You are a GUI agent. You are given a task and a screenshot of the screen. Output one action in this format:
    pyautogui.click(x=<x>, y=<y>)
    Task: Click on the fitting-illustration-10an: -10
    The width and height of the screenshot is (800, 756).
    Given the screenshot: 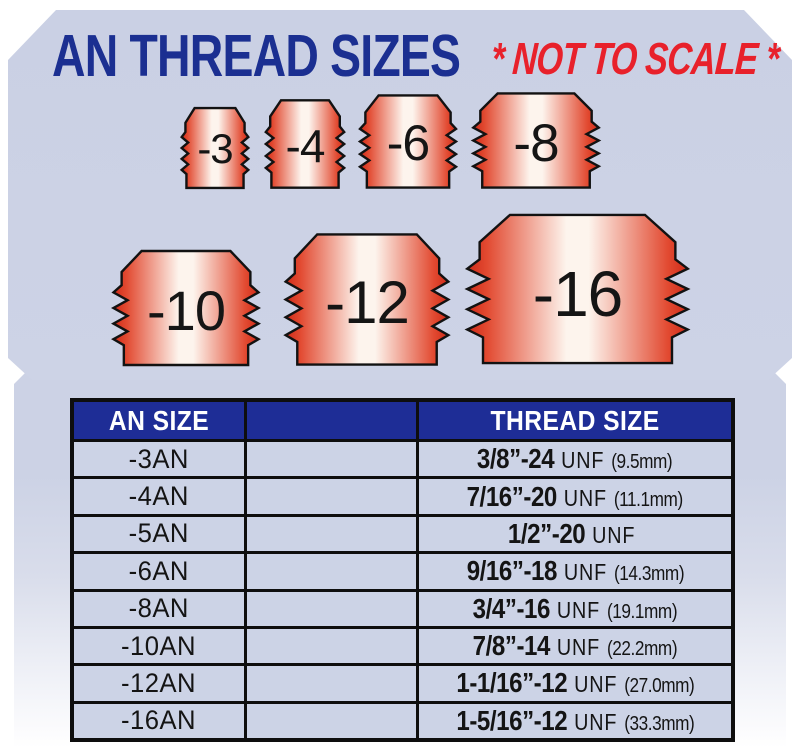 What is the action you would take?
    pyautogui.click(x=186, y=308)
    